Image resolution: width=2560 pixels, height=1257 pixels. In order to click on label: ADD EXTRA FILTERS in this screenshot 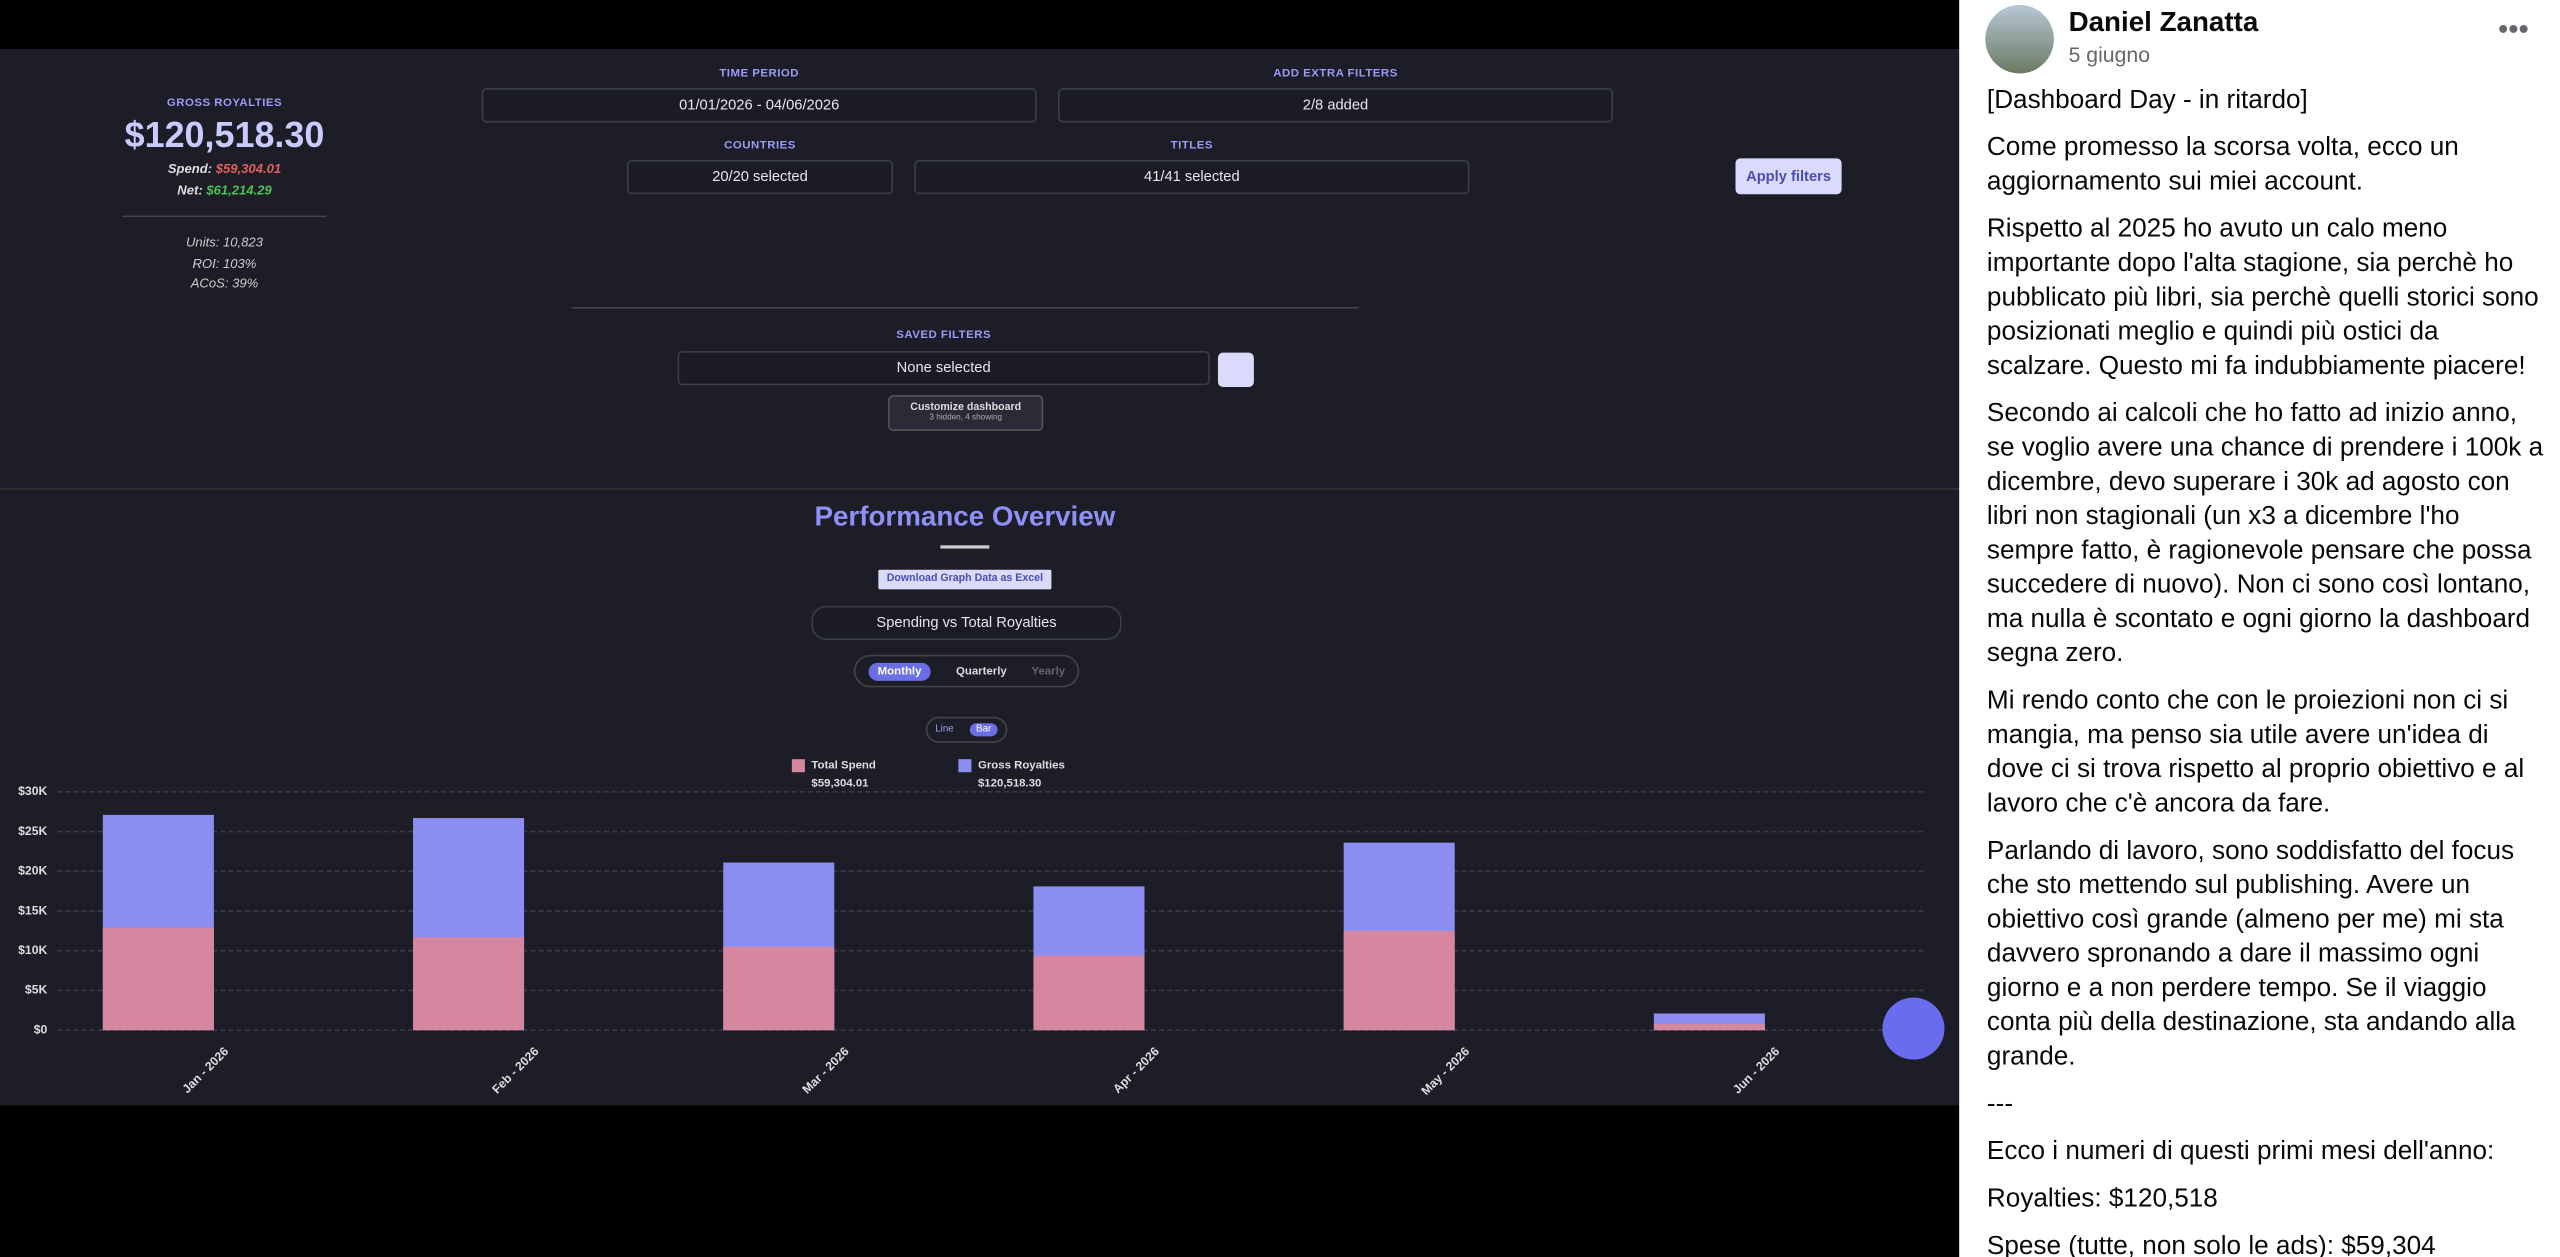, I will do `click(1335, 74)`.